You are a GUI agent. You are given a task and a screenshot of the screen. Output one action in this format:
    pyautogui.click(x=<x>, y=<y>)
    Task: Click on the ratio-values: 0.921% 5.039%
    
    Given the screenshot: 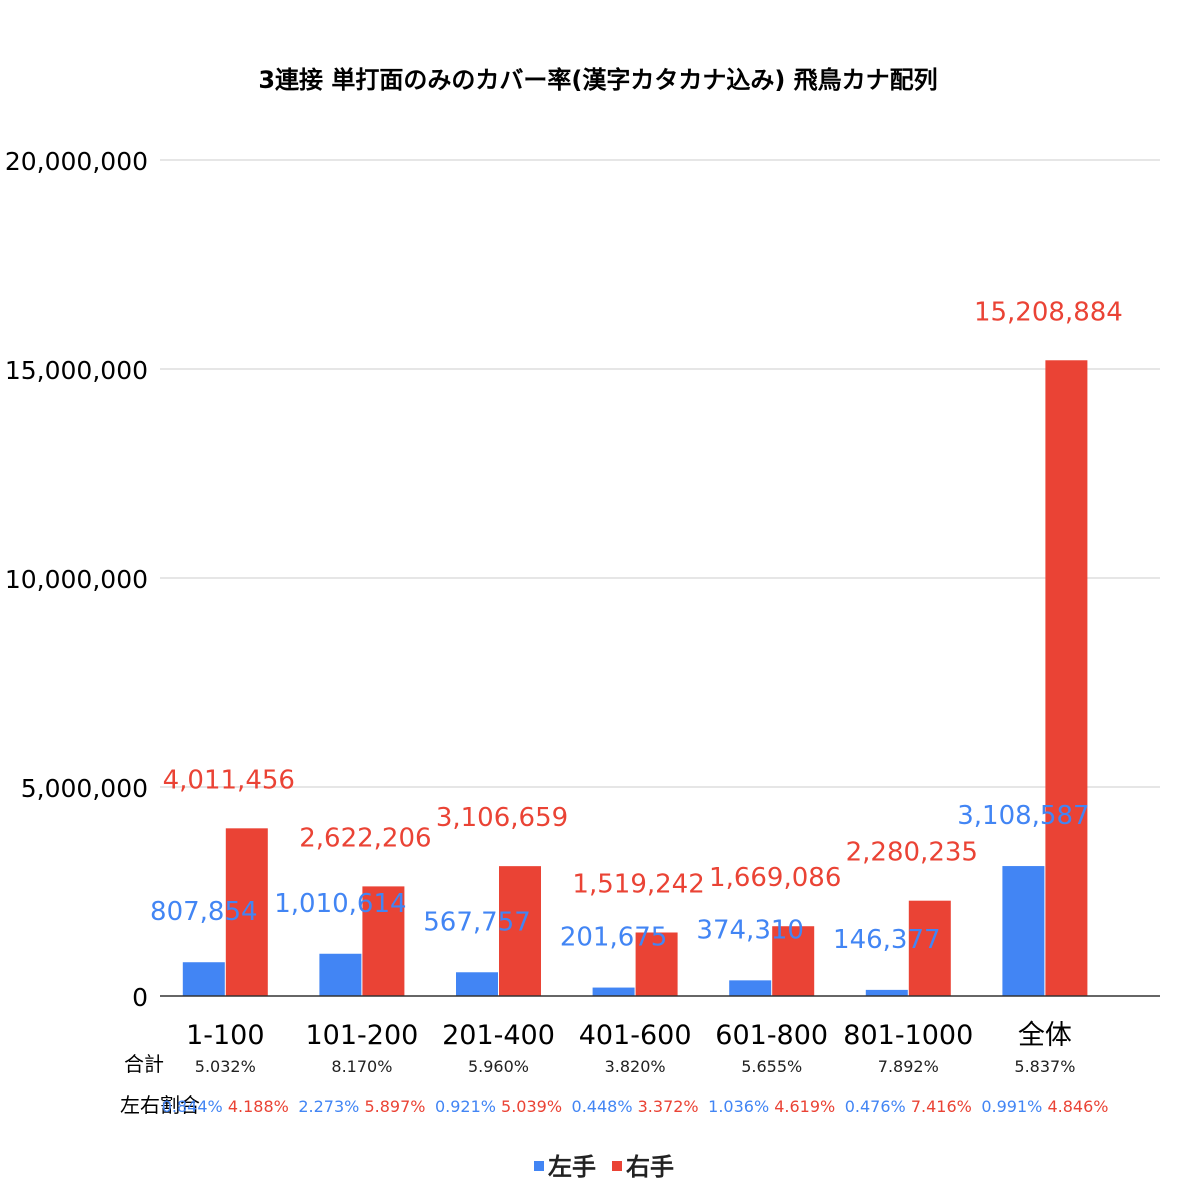 What is the action you would take?
    pyautogui.click(x=498, y=1106)
    